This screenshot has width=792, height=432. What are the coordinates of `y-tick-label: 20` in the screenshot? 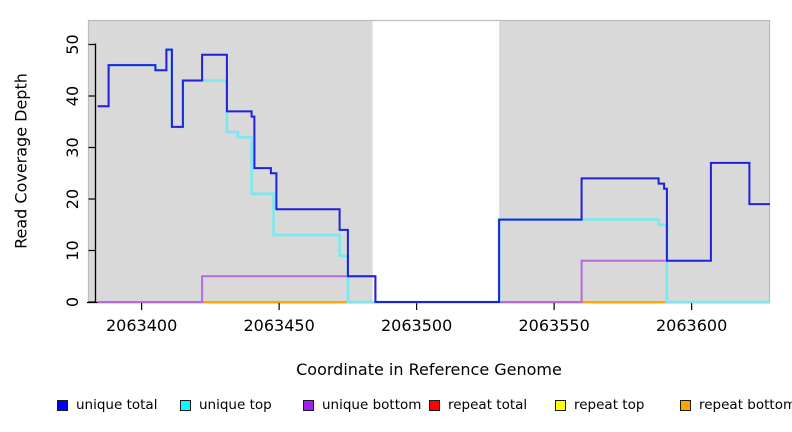 It's located at (72, 199).